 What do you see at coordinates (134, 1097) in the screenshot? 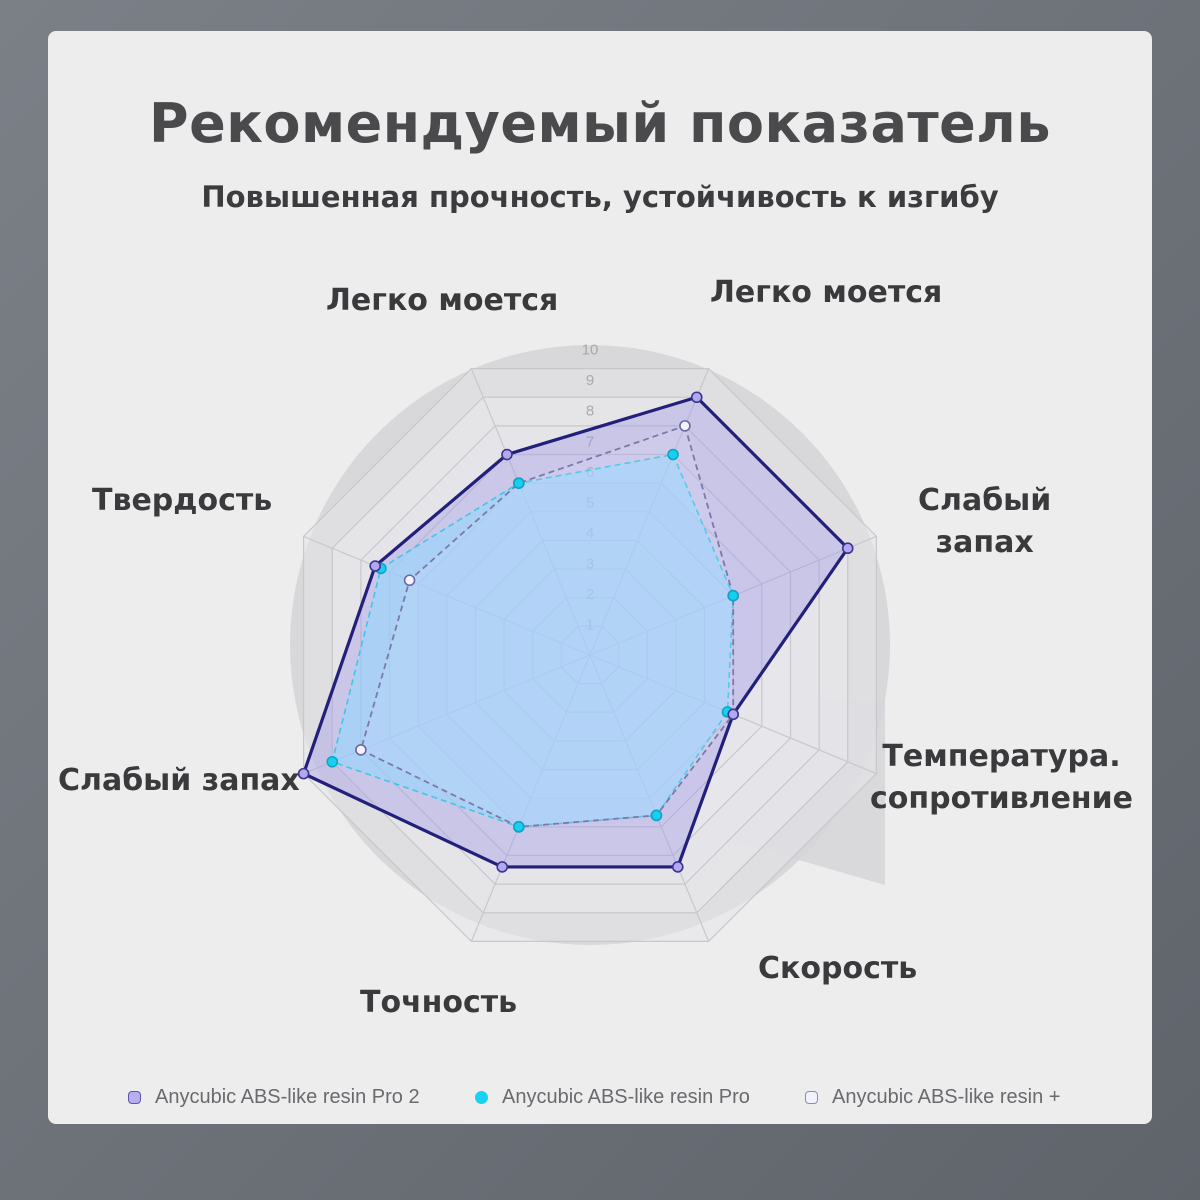
I see `legend-swatch-pro2` at bounding box center [134, 1097].